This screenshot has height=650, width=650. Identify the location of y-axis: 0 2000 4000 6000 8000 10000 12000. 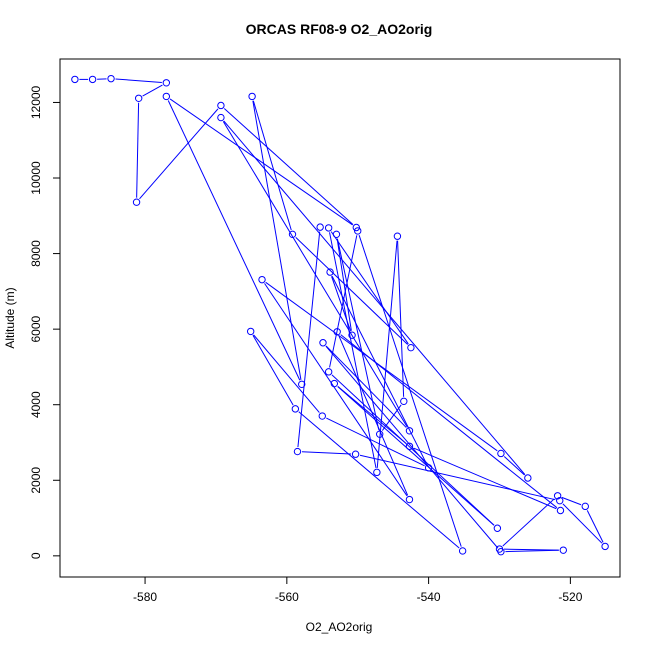
(45, 322).